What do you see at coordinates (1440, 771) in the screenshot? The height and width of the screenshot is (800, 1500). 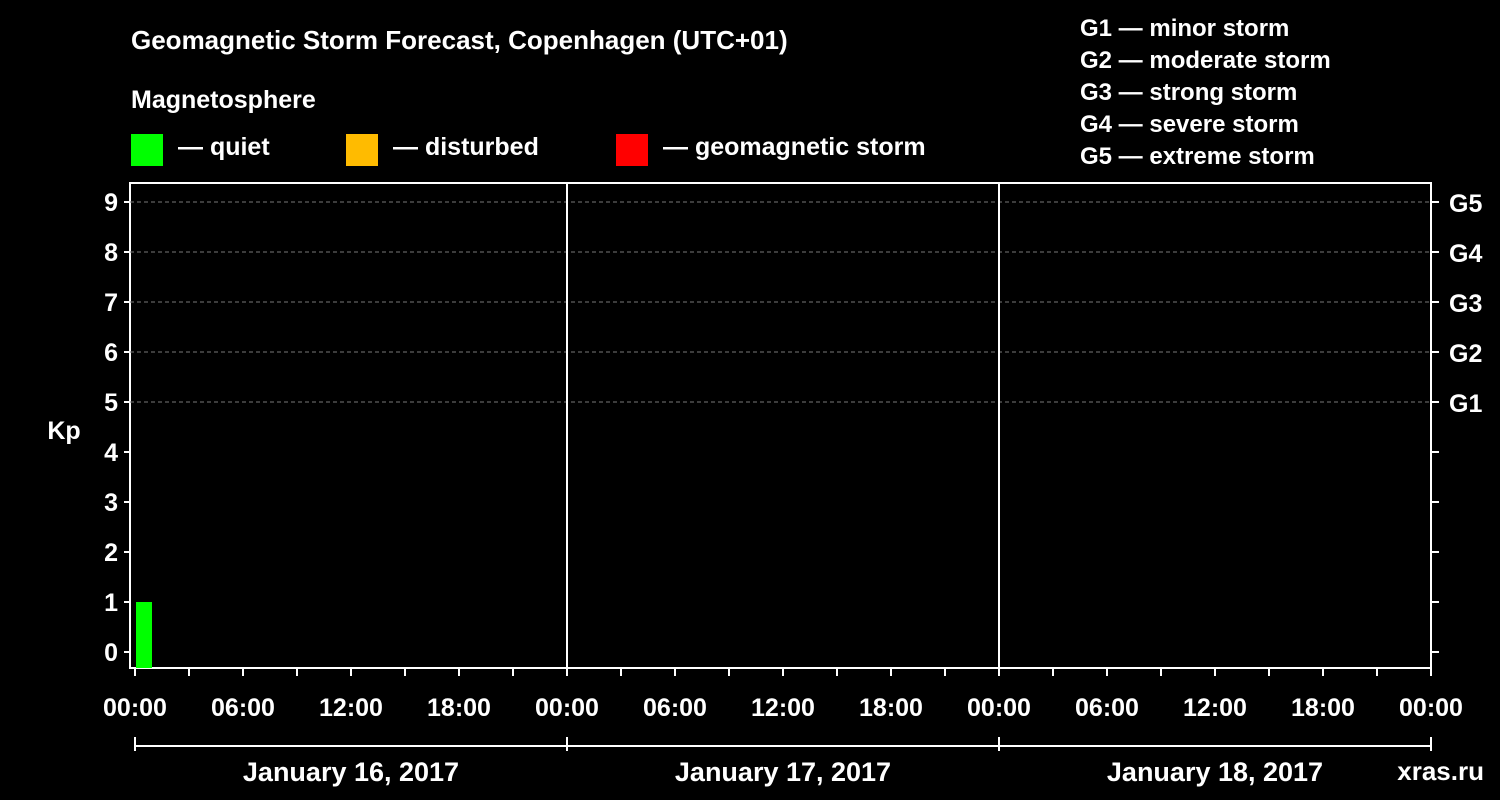 I see `watermark: xras.ru` at bounding box center [1440, 771].